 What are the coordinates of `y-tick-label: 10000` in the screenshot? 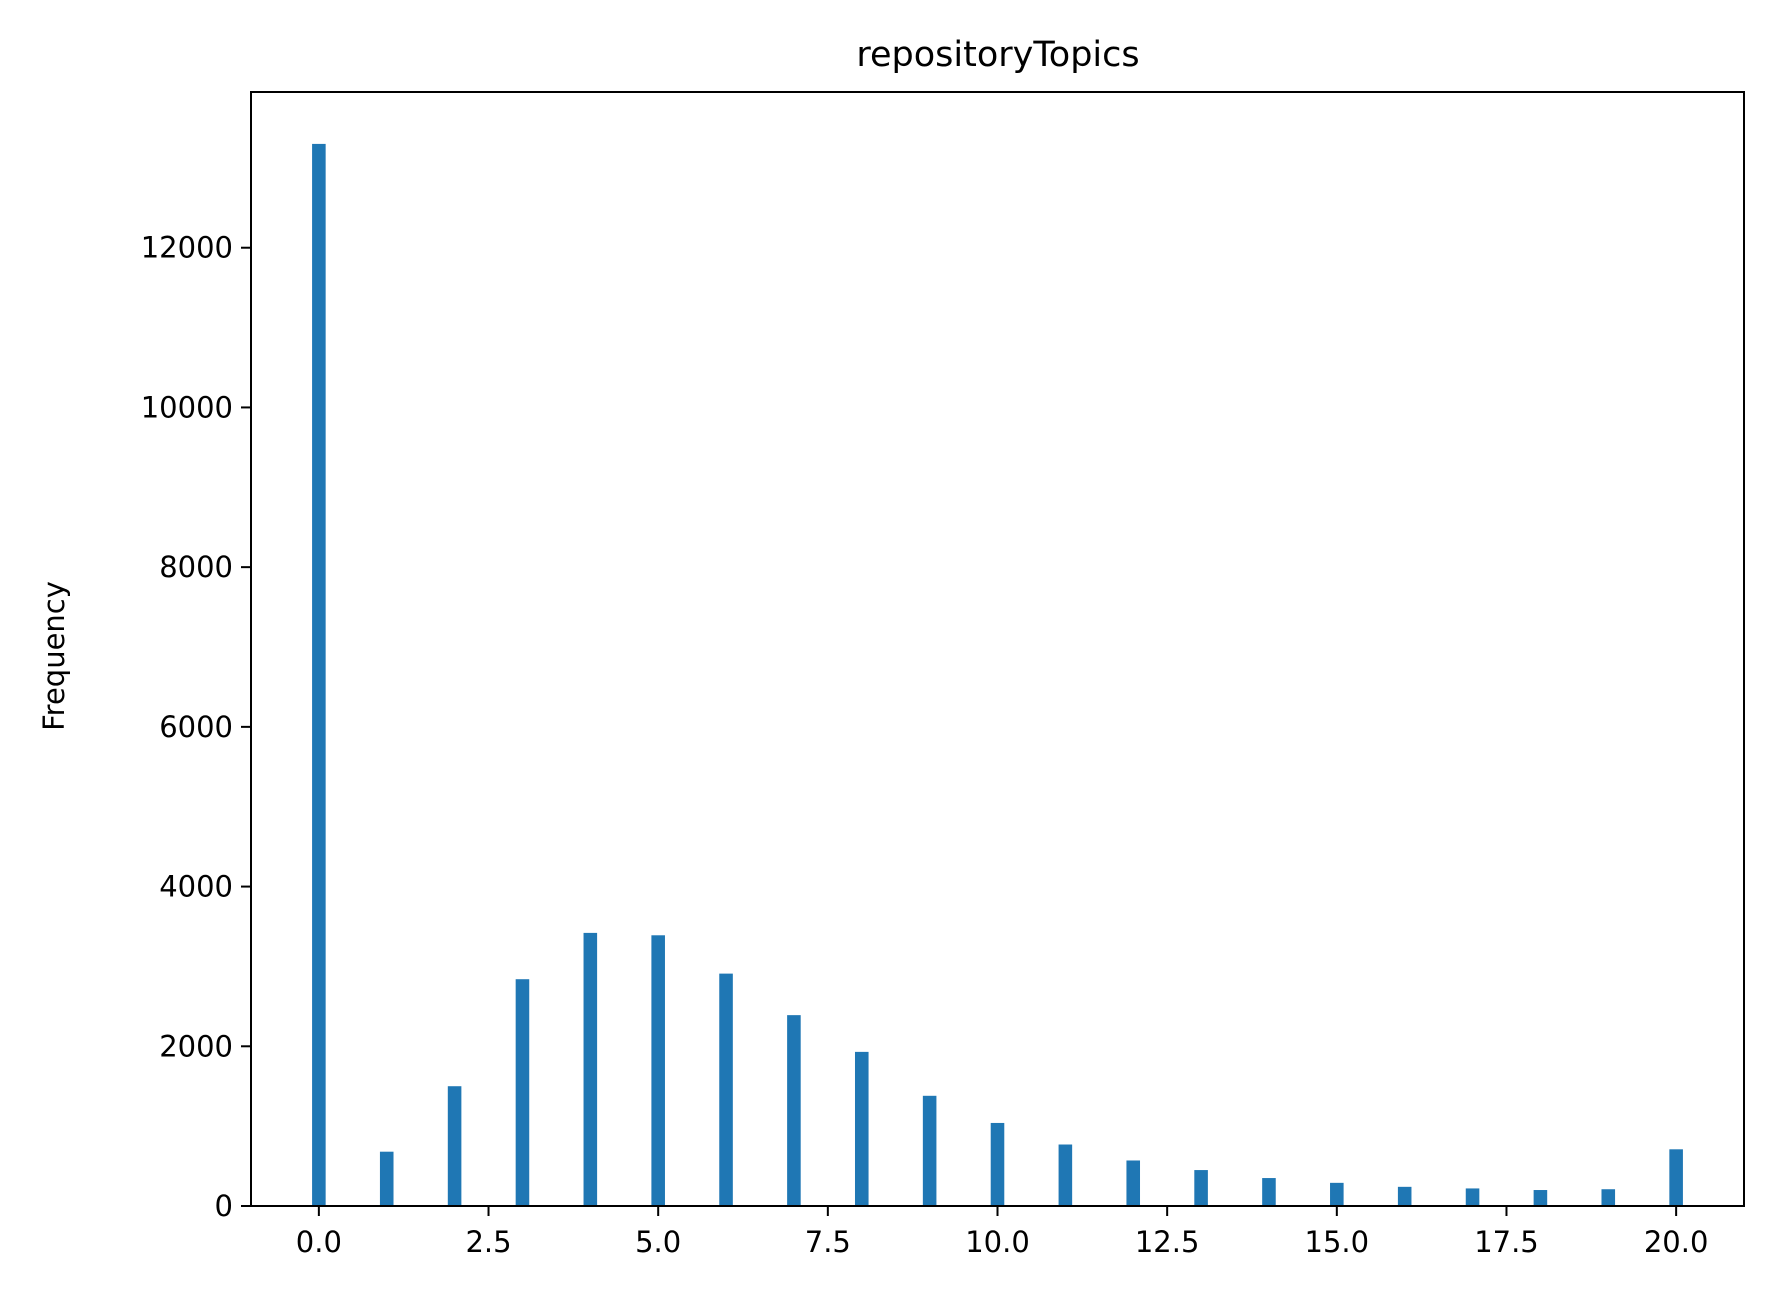 It's located at (187, 407).